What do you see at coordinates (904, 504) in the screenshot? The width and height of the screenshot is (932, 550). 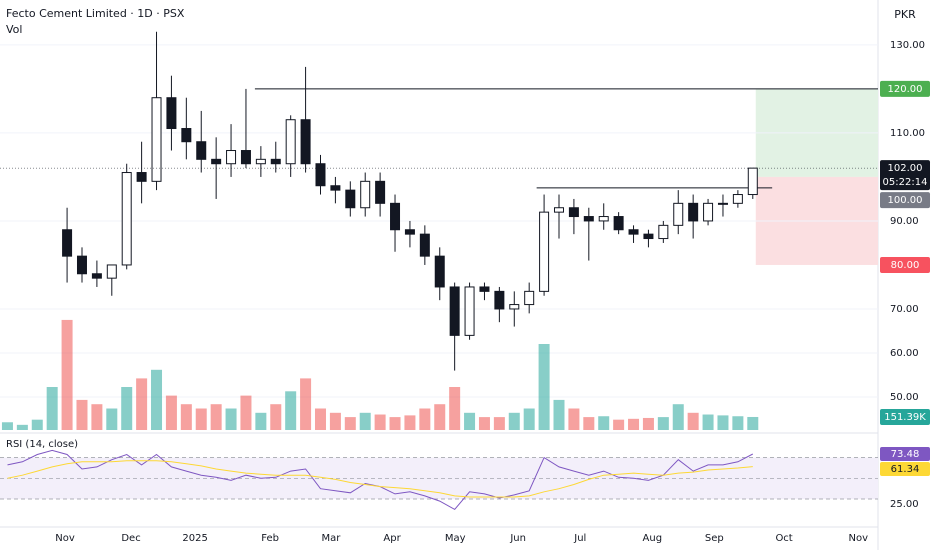 I see `y-tick-label: 25.00` at bounding box center [904, 504].